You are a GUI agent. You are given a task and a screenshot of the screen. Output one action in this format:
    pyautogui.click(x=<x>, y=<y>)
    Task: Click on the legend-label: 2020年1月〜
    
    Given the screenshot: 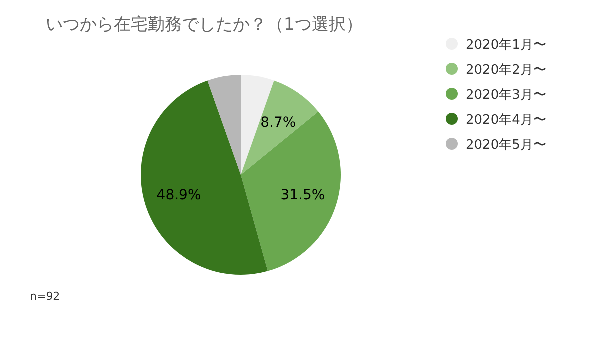 What is the action you would take?
    pyautogui.click(x=506, y=45)
    